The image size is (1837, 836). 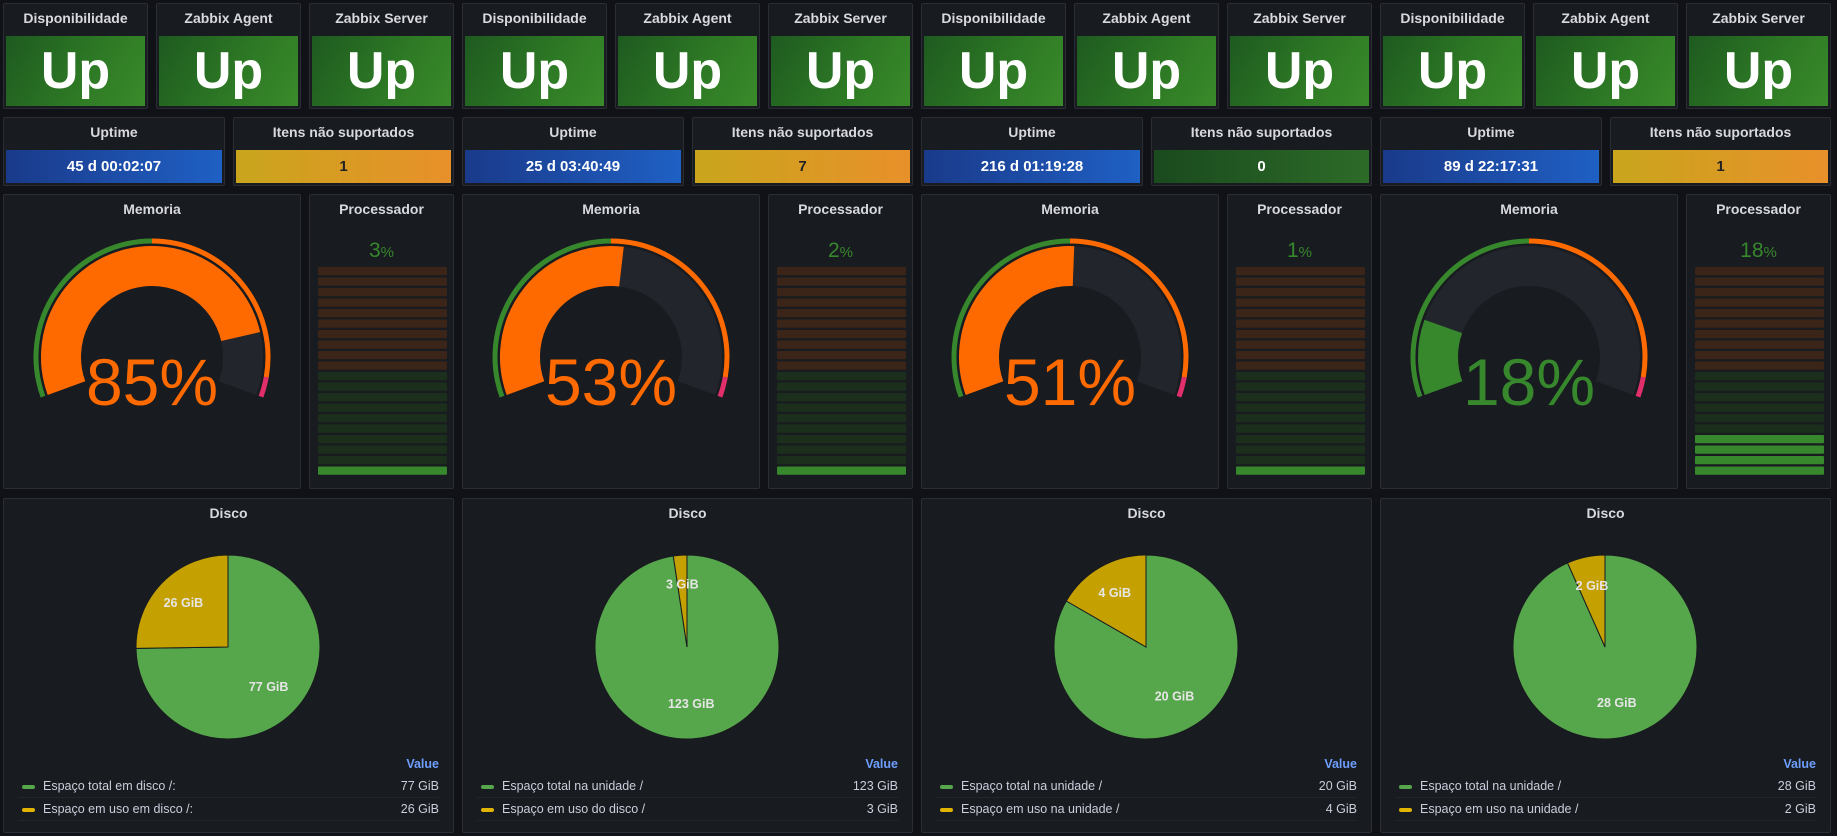 What do you see at coordinates (1070, 328) in the screenshot?
I see `memory-gauge: 51%` at bounding box center [1070, 328].